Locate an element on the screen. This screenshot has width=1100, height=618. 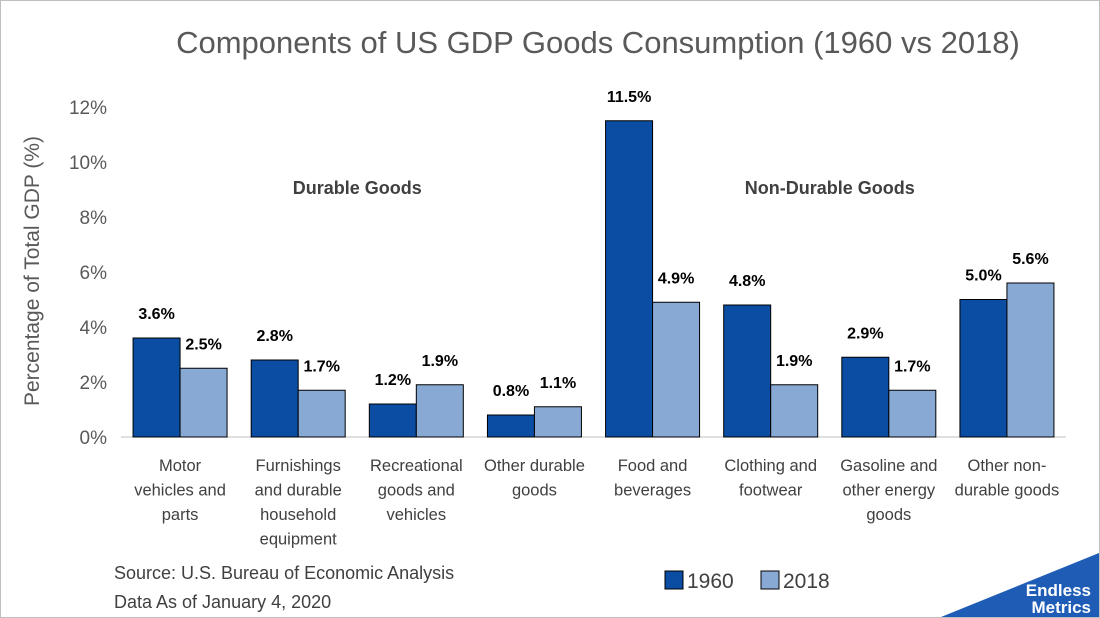
data-label-2018-5: 1.9% is located at coordinates (794, 361).